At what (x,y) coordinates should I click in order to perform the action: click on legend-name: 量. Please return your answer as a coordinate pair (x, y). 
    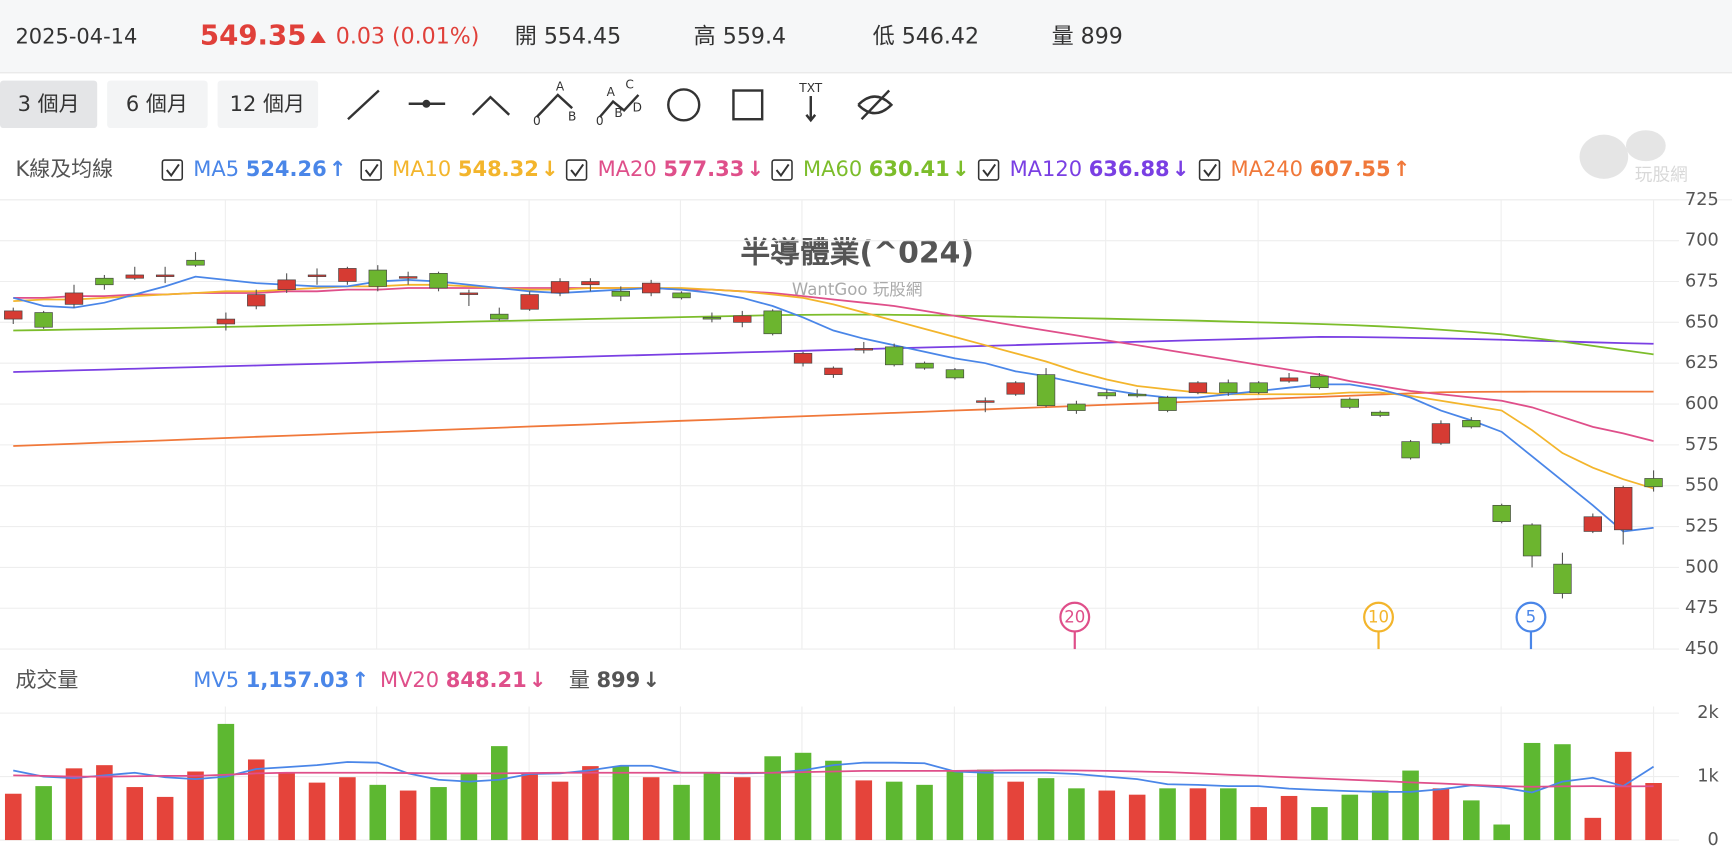
    Looking at the image, I should click on (579, 680).